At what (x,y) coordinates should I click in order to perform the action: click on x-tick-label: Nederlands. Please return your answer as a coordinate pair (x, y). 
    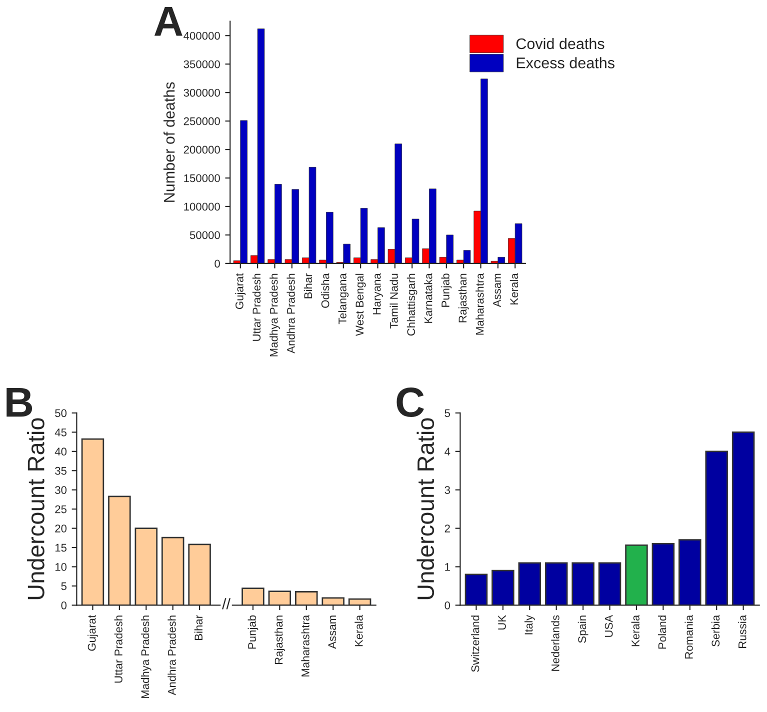
    Looking at the image, I should click on (555, 643).